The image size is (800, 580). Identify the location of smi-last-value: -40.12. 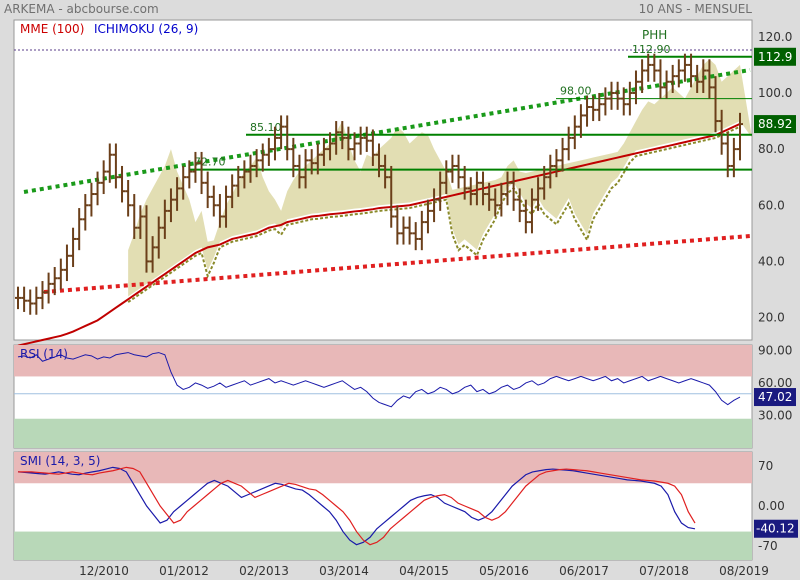
(775, 529).